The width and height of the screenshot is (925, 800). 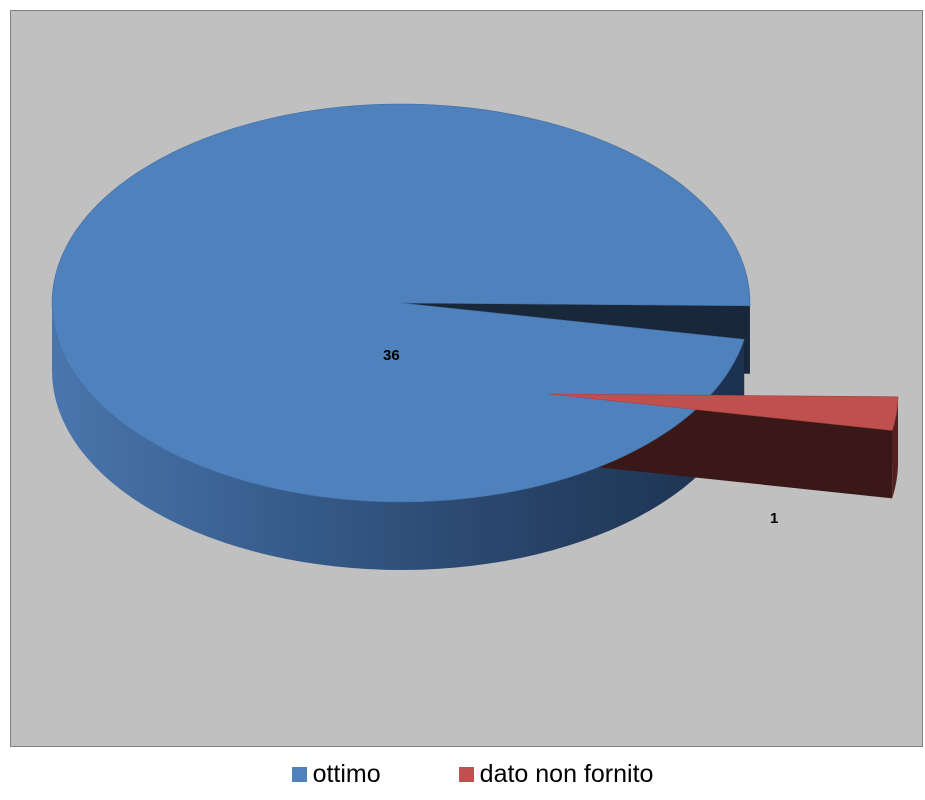 I want to click on slice-dato-non-fornito, so click(x=723, y=412).